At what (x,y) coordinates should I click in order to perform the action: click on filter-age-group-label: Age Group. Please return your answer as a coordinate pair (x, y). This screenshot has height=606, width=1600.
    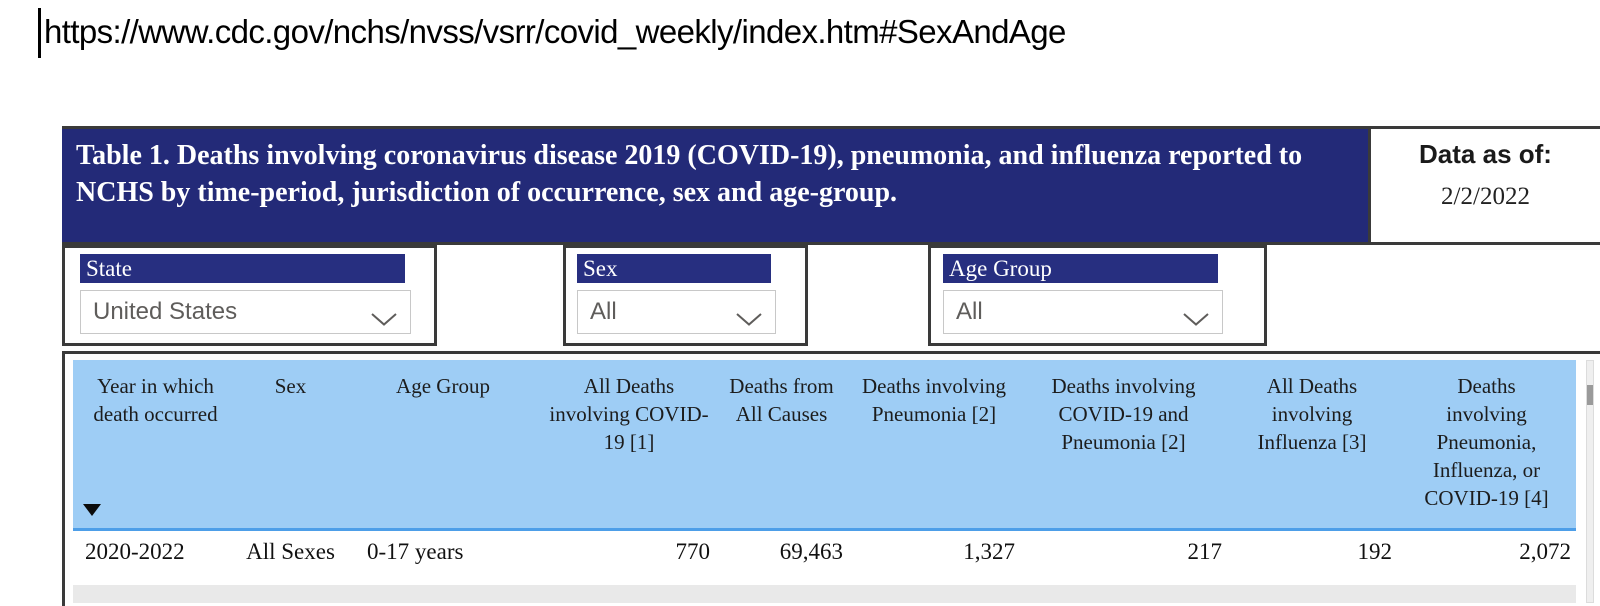
    Looking at the image, I should click on (1080, 268).